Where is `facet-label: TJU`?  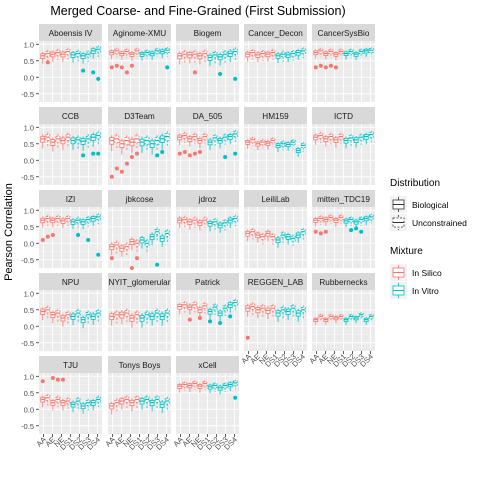
facet-label: TJU is located at coordinates (70, 365).